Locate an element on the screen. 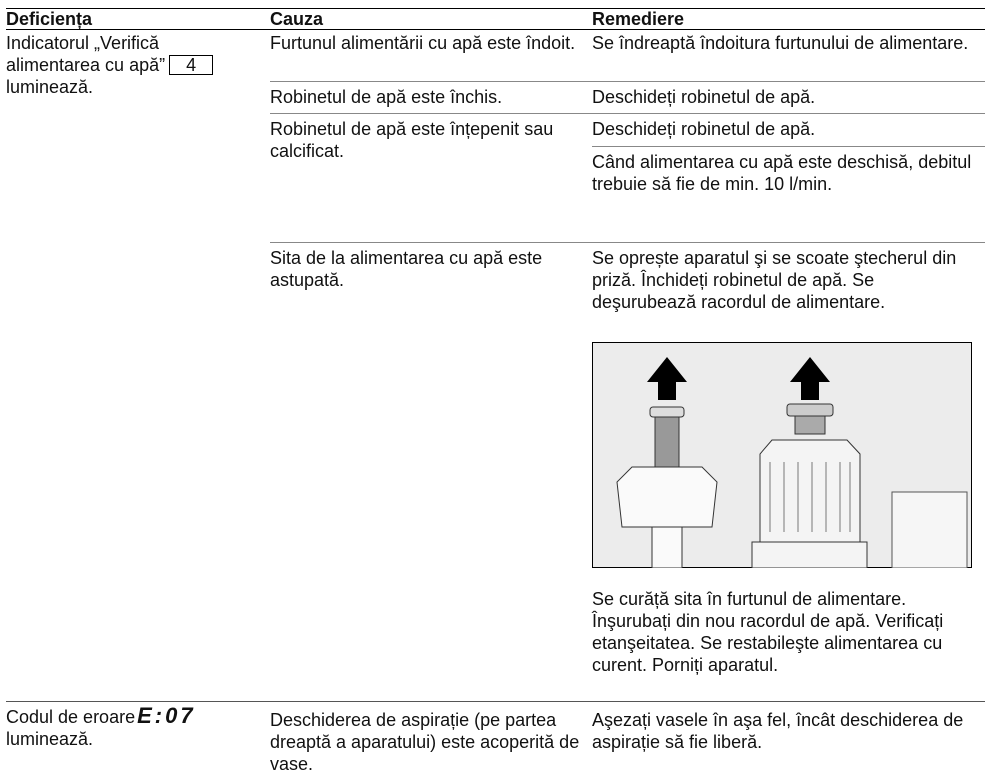 Image resolution: width=988 pixels, height=780 pixels. header-cell: Cauza is located at coordinates (297, 19).